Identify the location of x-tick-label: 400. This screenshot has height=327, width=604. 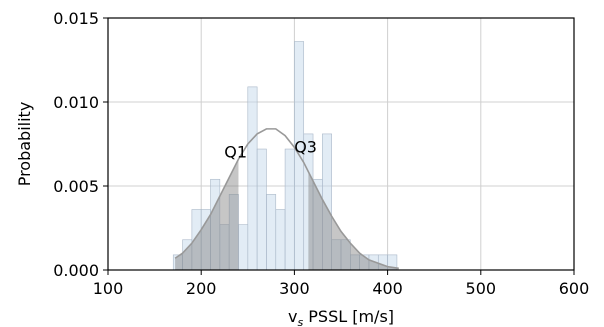
(387, 288).